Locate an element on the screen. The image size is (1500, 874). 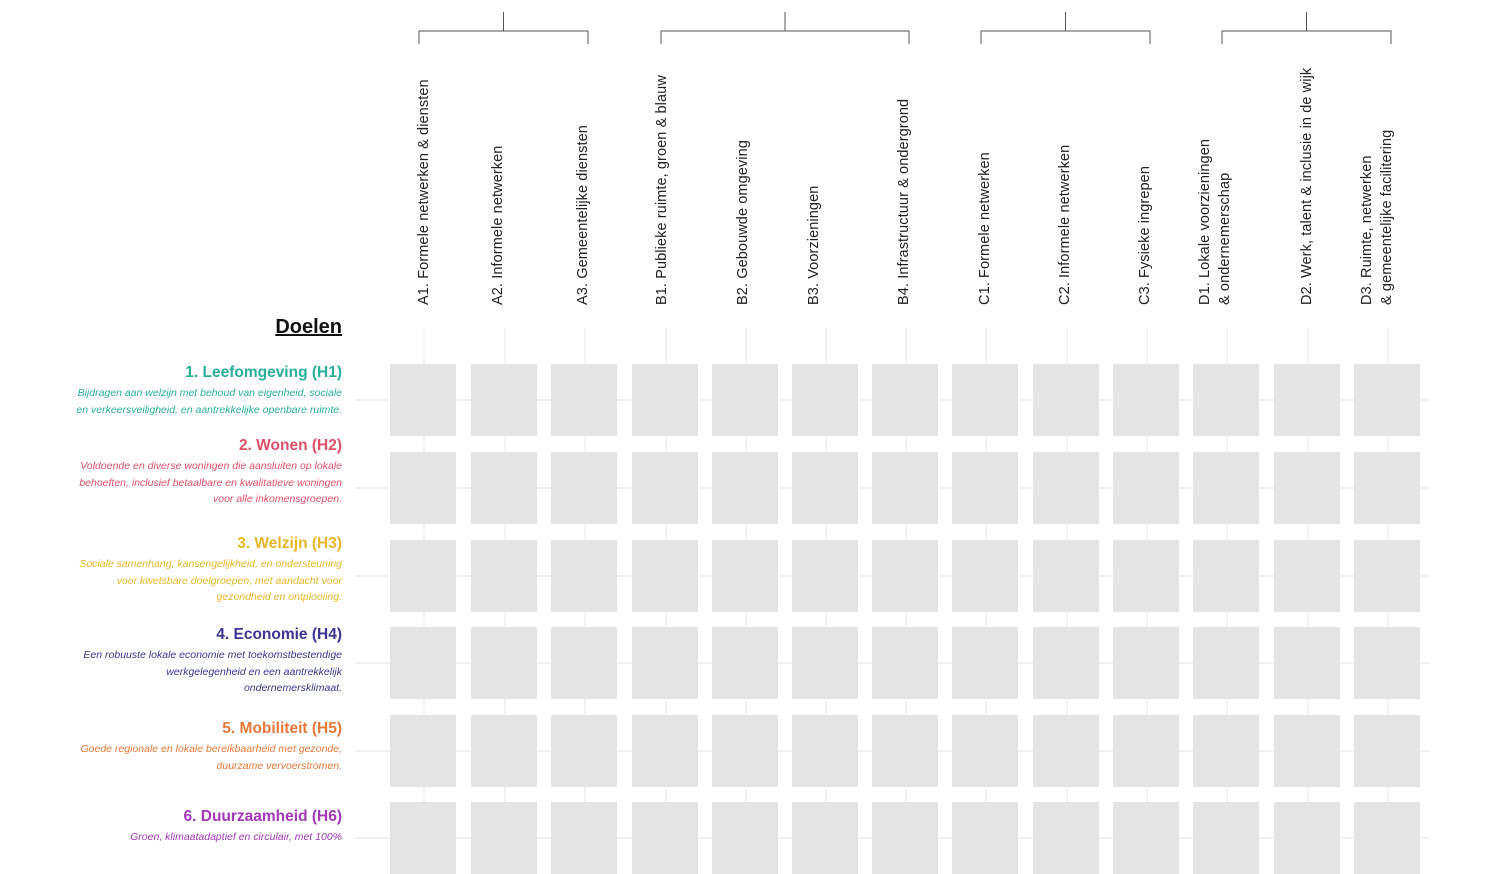
matrix-cell-h2-c2 is located at coordinates (1066, 488).